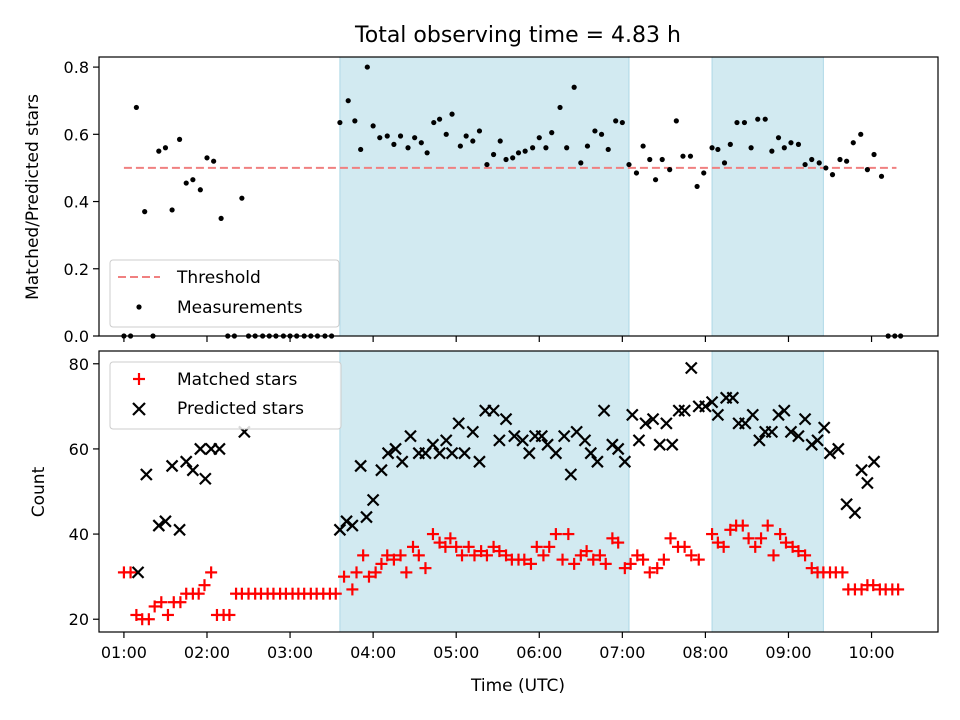 This screenshot has height=720, width=960. I want to click on bottom-legend-box, so click(225, 395).